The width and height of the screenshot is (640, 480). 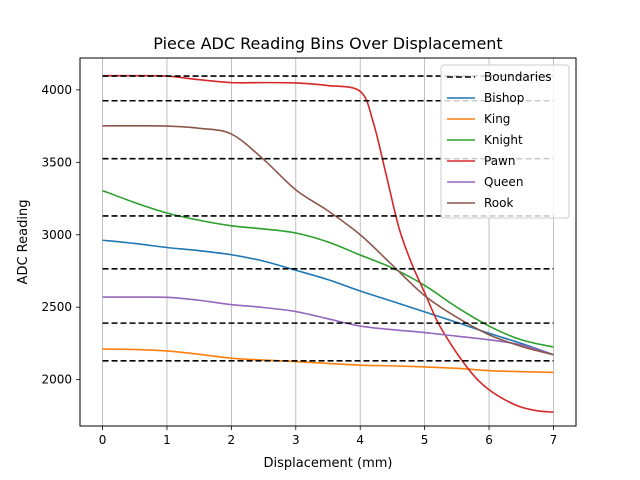 What do you see at coordinates (498, 203) in the screenshot?
I see `legend-label-rook: Rook` at bounding box center [498, 203].